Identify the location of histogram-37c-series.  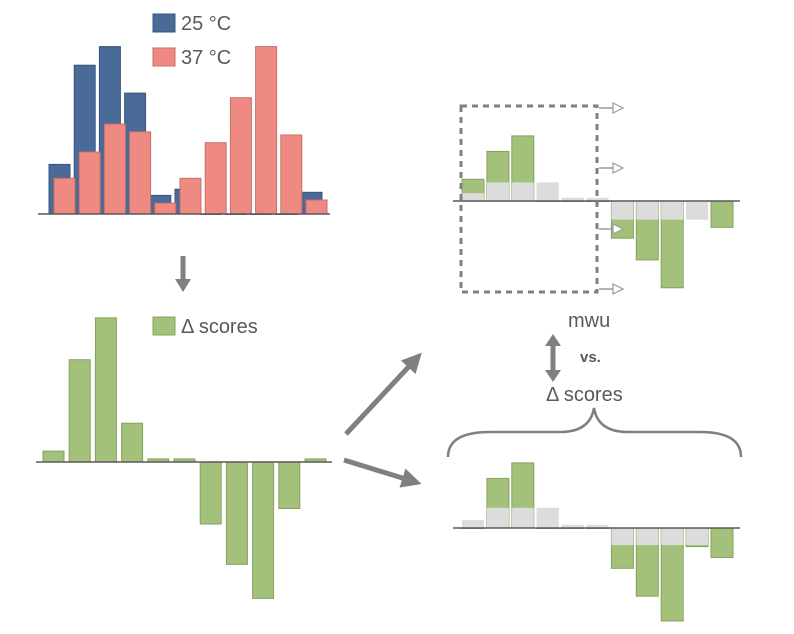
(190, 130).